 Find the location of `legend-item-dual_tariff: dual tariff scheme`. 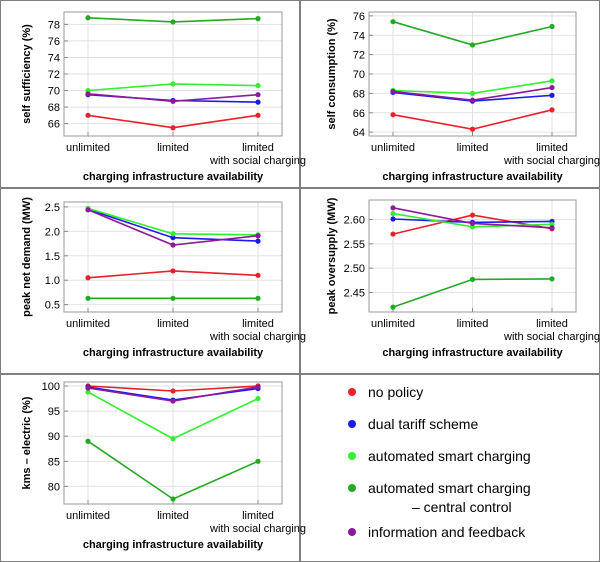

legend-item-dual_tariff: dual tariff scheme is located at coordinates (413, 424).